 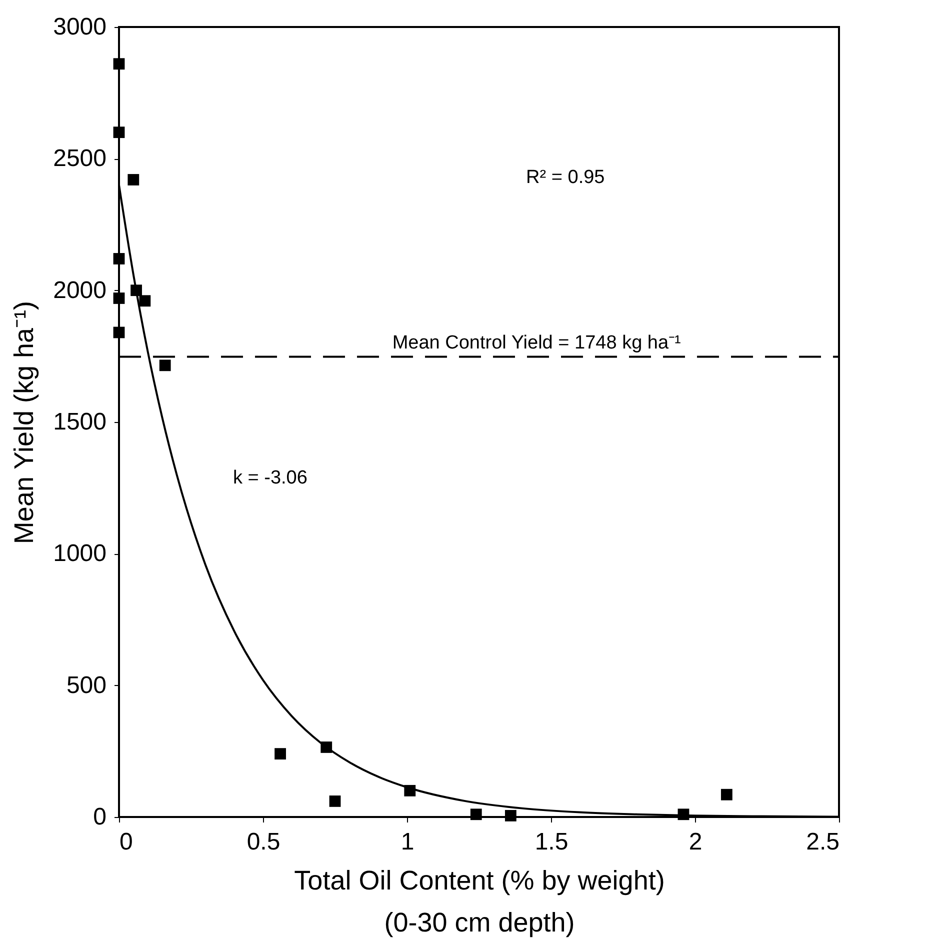 I want to click on y-tick-label: 0, so click(x=99, y=817).